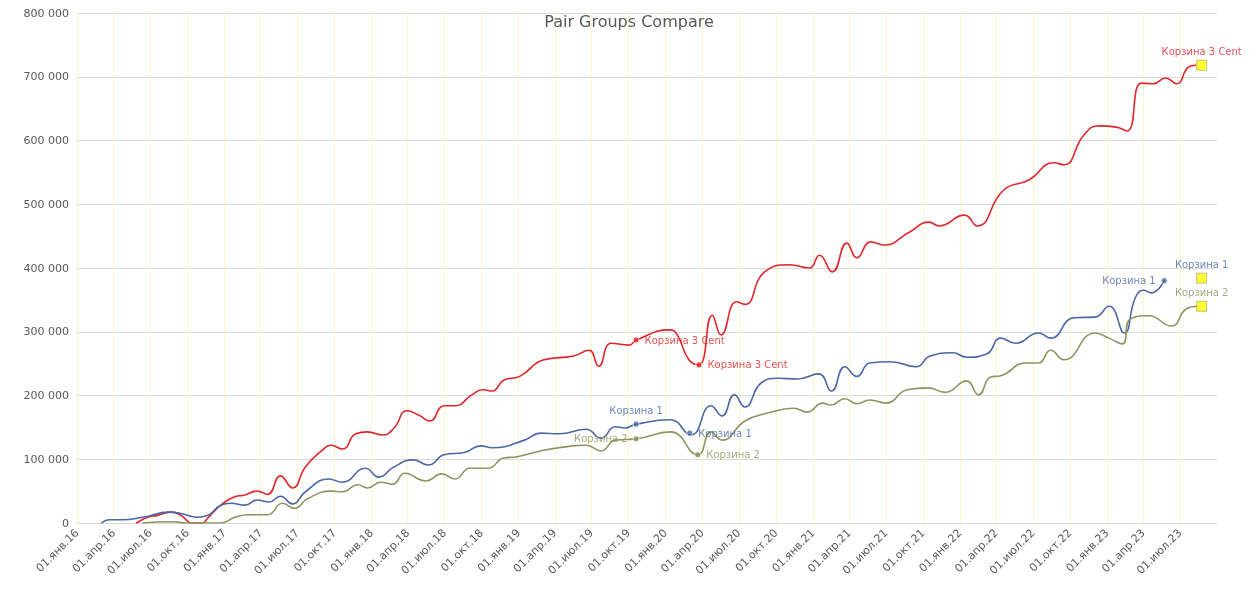  Describe the element at coordinates (629, 21) in the screenshot. I see `chart-title: Pair Groups Compare` at that location.